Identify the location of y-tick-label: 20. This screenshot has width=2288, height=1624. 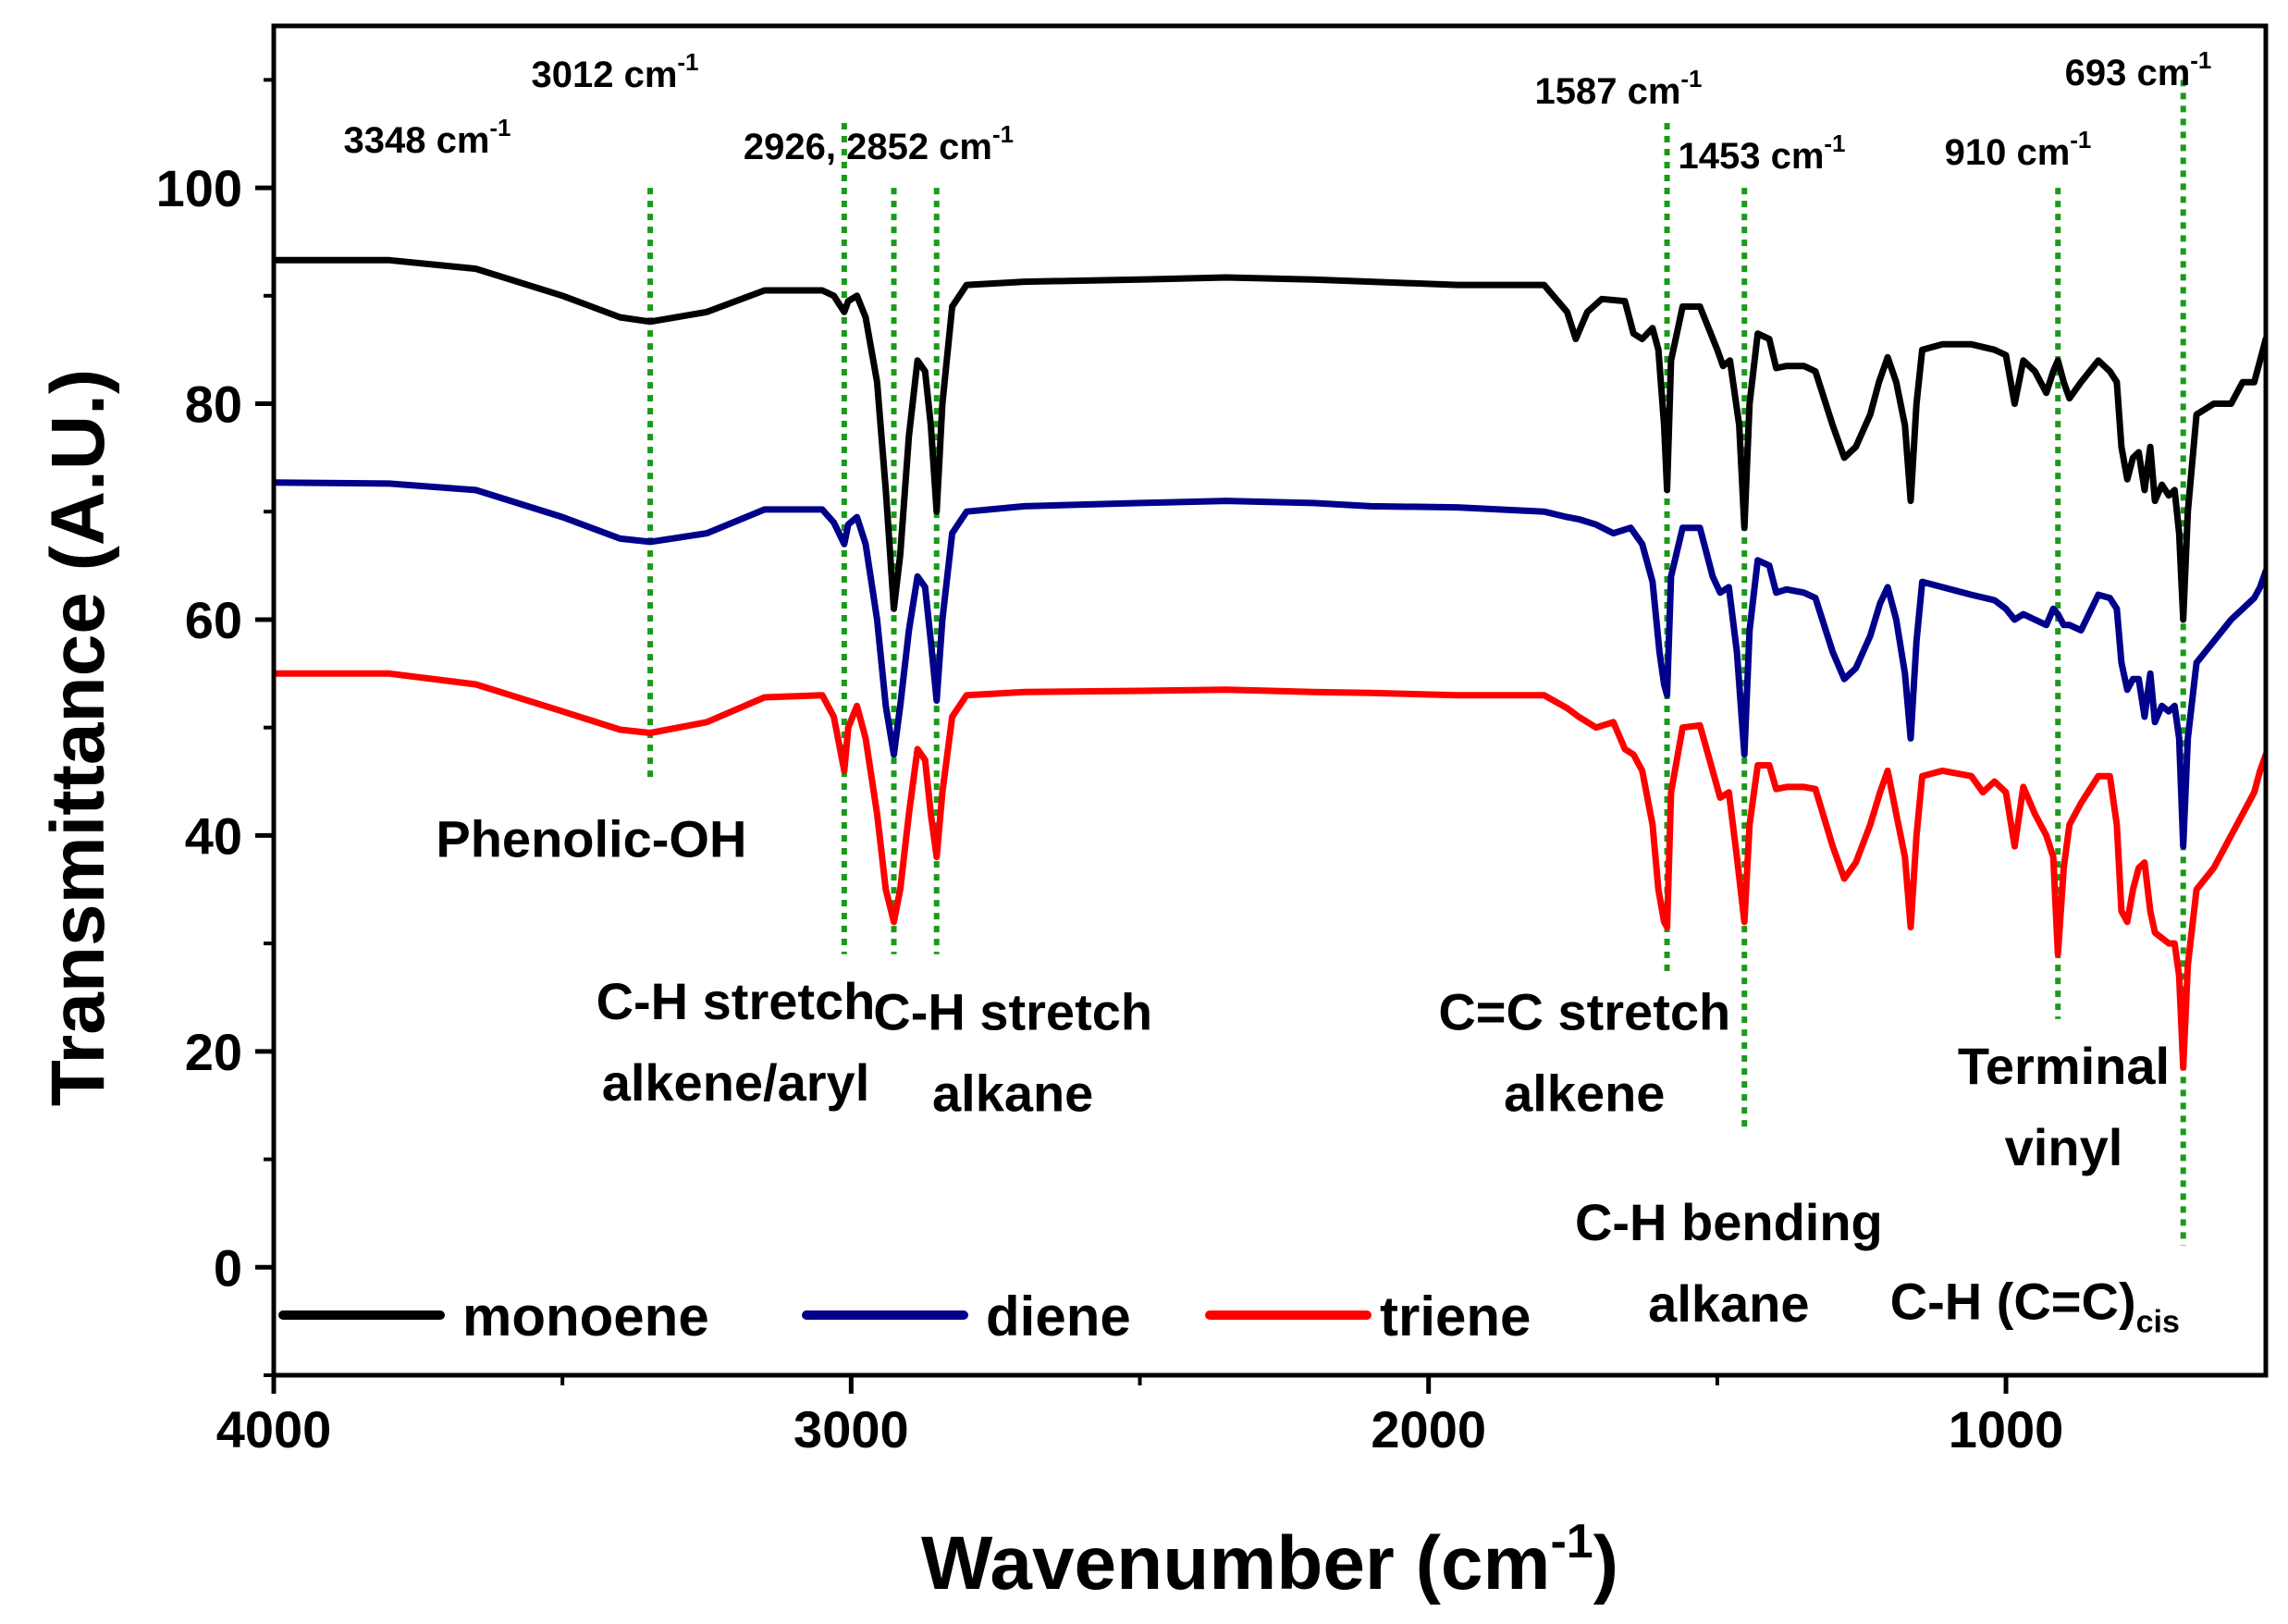
(213, 1052).